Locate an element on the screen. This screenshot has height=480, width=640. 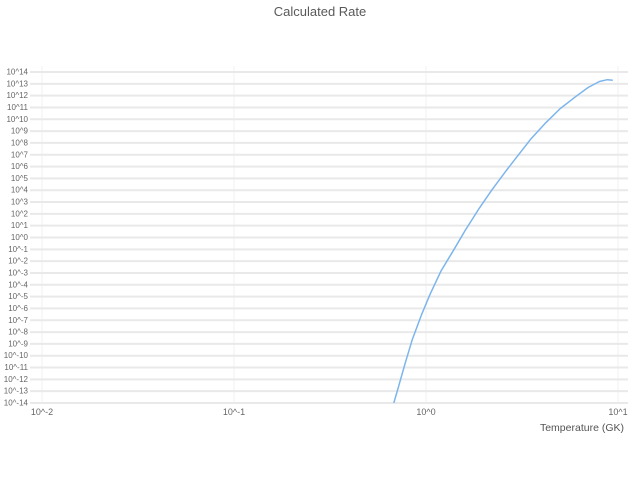
y-tick-label: 10^9 is located at coordinates (20, 131).